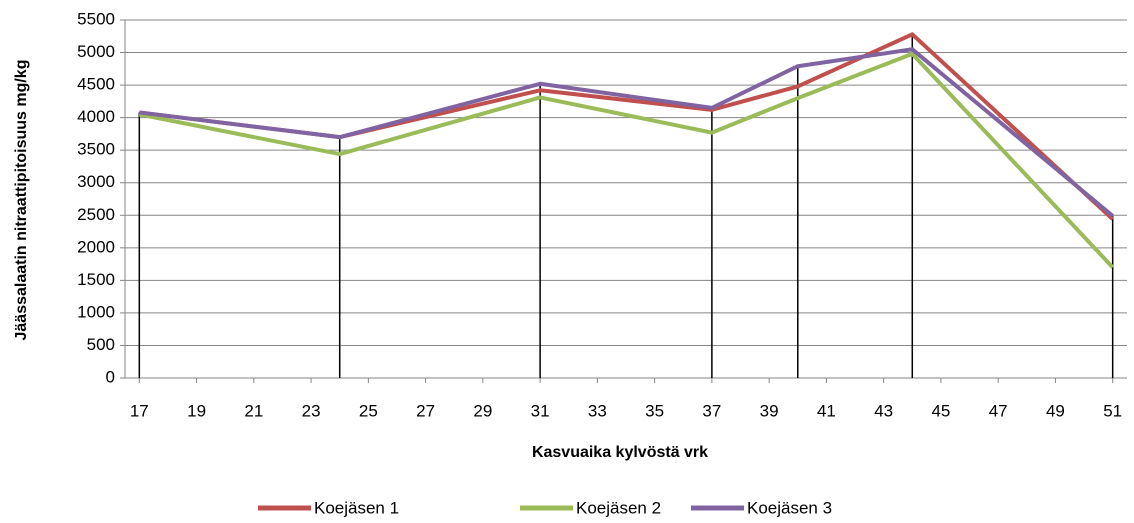 The height and width of the screenshot is (523, 1134). Describe the element at coordinates (311, 410) in the screenshot. I see `x-tick-label: 23` at that location.